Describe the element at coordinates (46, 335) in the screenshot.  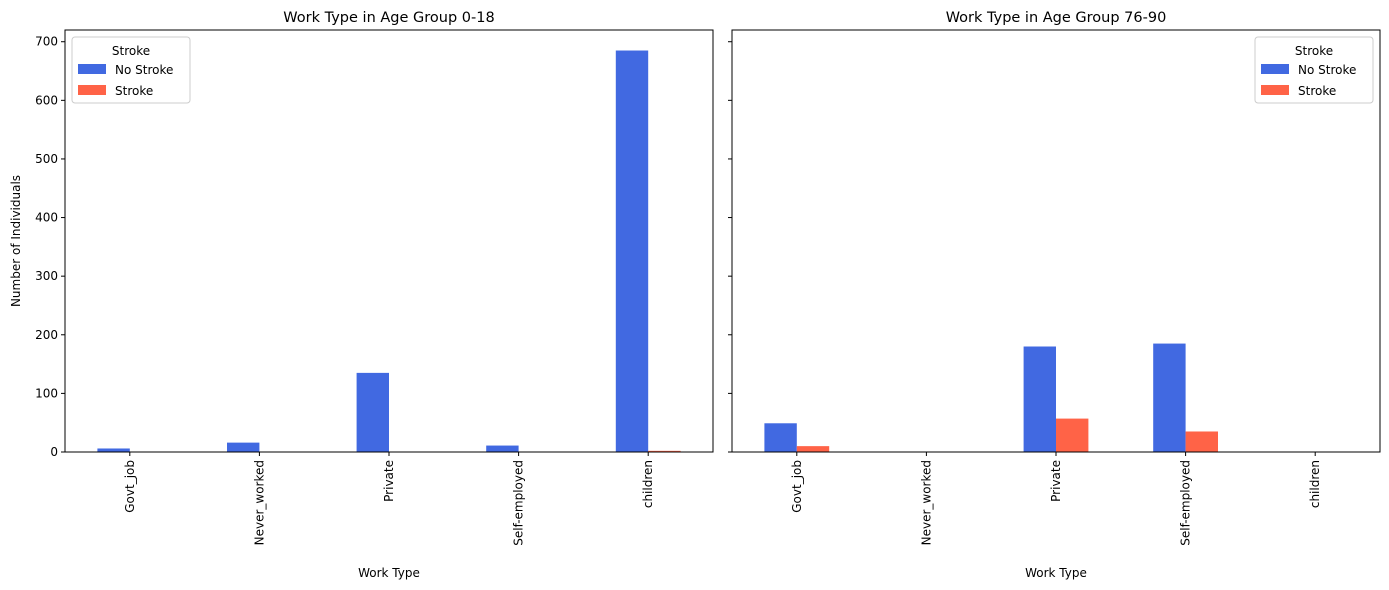
I see `y-tick-label-200: 200` at that location.